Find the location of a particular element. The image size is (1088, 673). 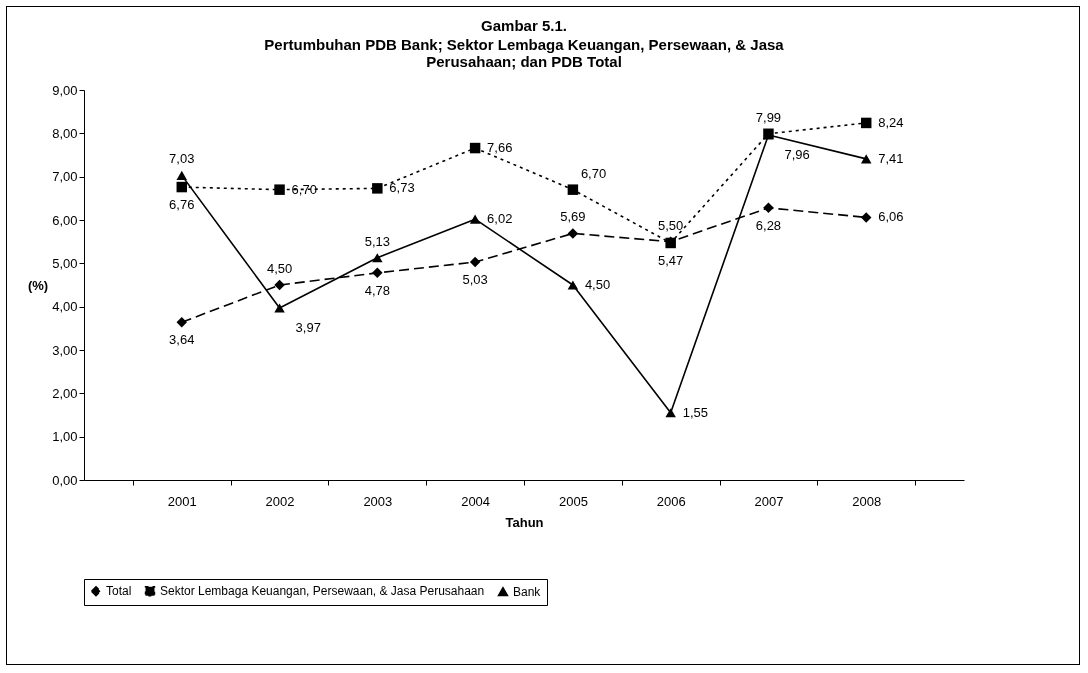

y-tick-label: 3,00 is located at coordinates (65, 350).